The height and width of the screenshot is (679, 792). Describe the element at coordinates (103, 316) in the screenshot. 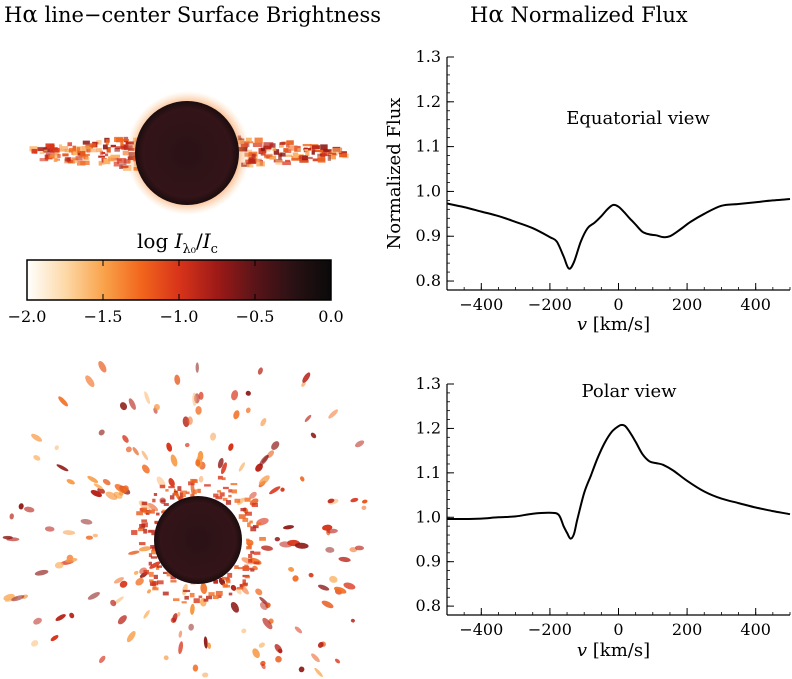

I see `colorbar-tick-label: −1.5` at that location.